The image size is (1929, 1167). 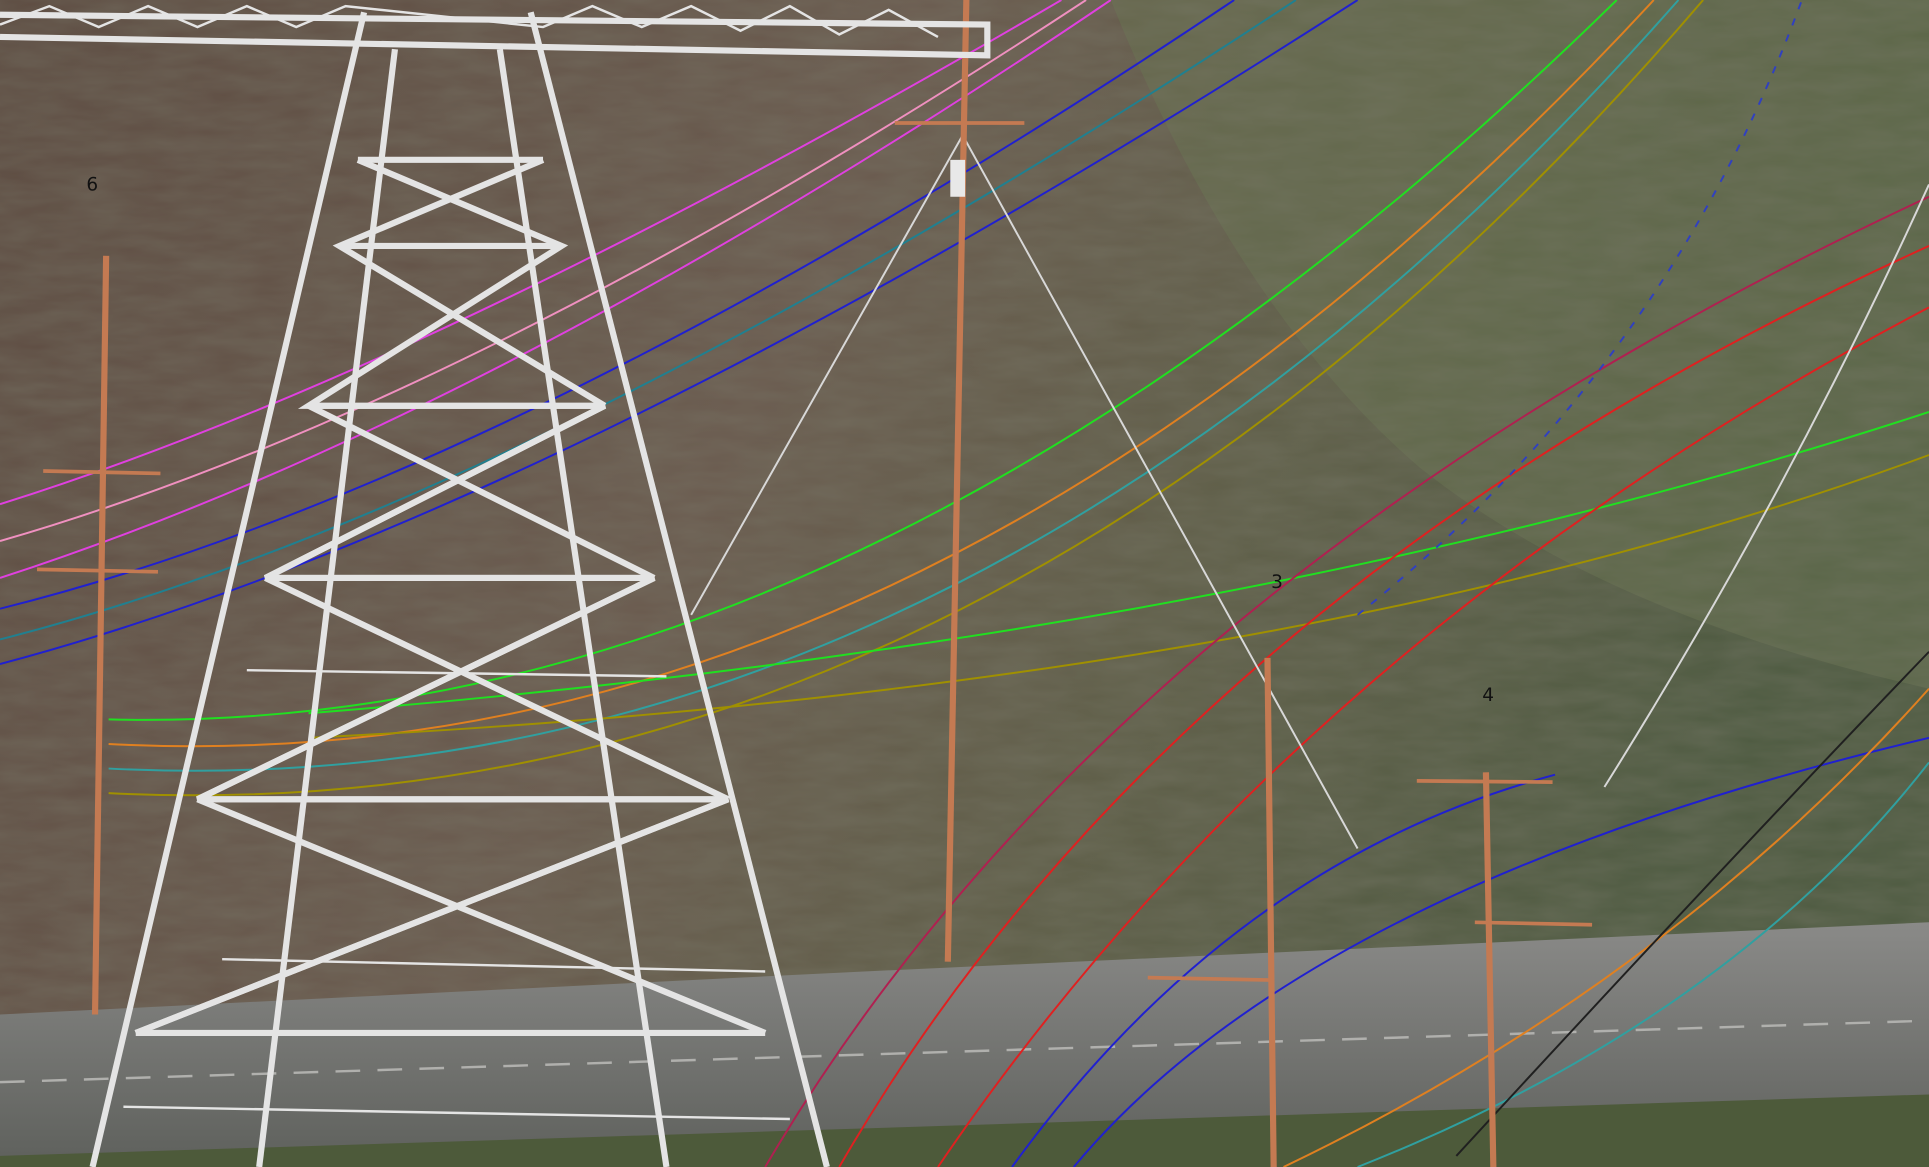 I want to click on verge, so click(x=964, y=1130).